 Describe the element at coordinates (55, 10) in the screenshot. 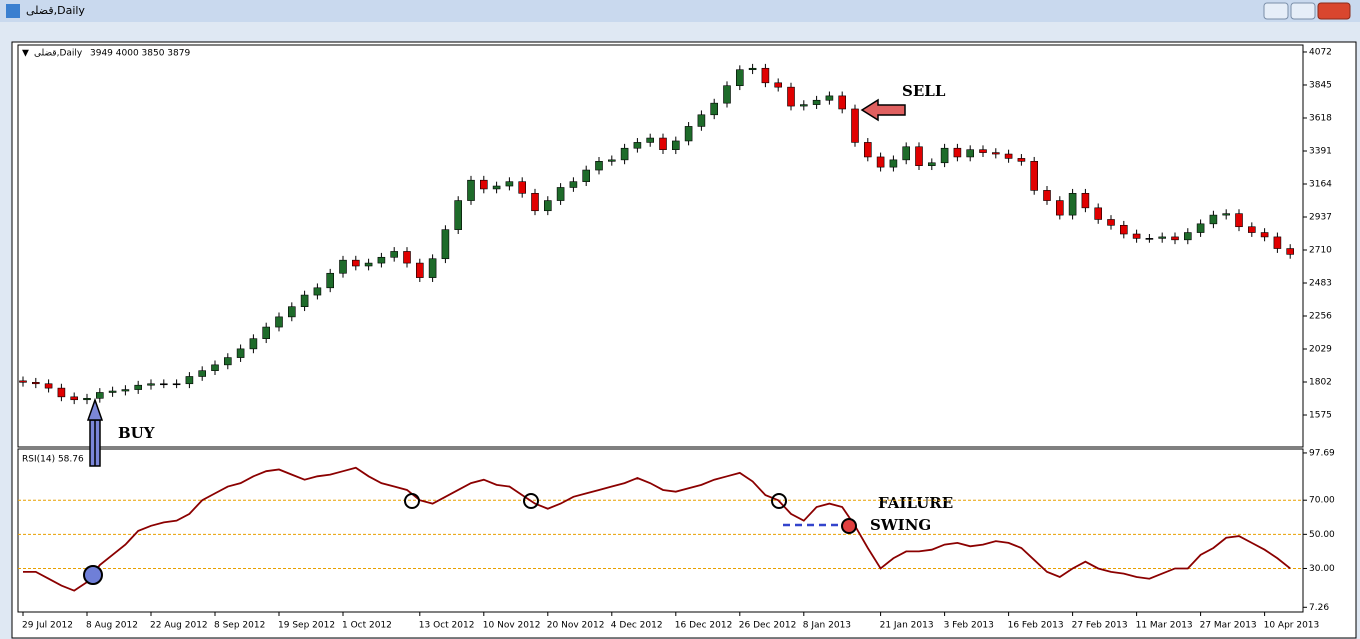

I see `window-title: قضلی,Daily` at that location.